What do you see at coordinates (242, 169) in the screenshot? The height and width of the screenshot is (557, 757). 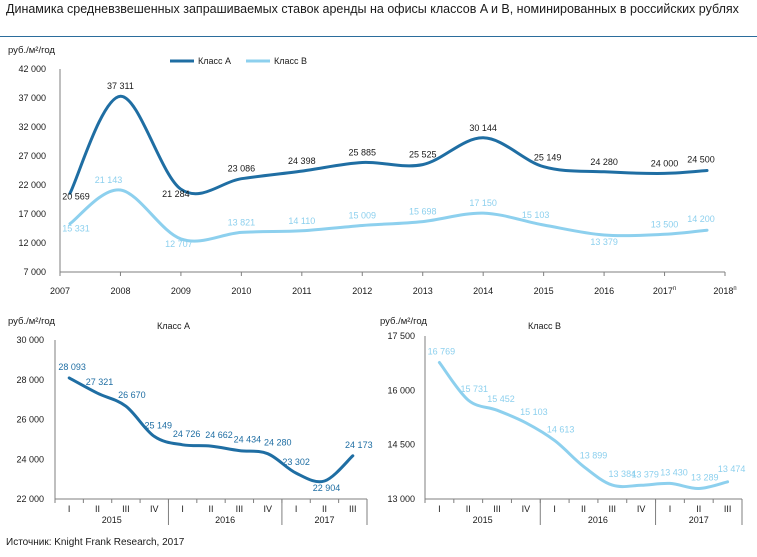 I see `data-label: 23 086` at bounding box center [242, 169].